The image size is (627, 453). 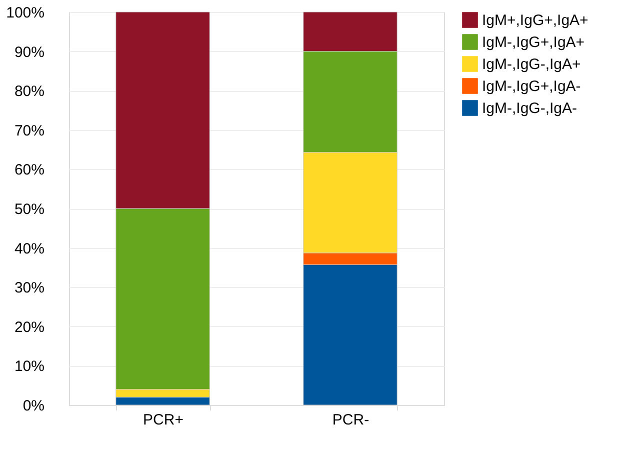 What do you see at coordinates (532, 64) in the screenshot?
I see `legend-label: IgM-,IgG-,IgA+` at bounding box center [532, 64].